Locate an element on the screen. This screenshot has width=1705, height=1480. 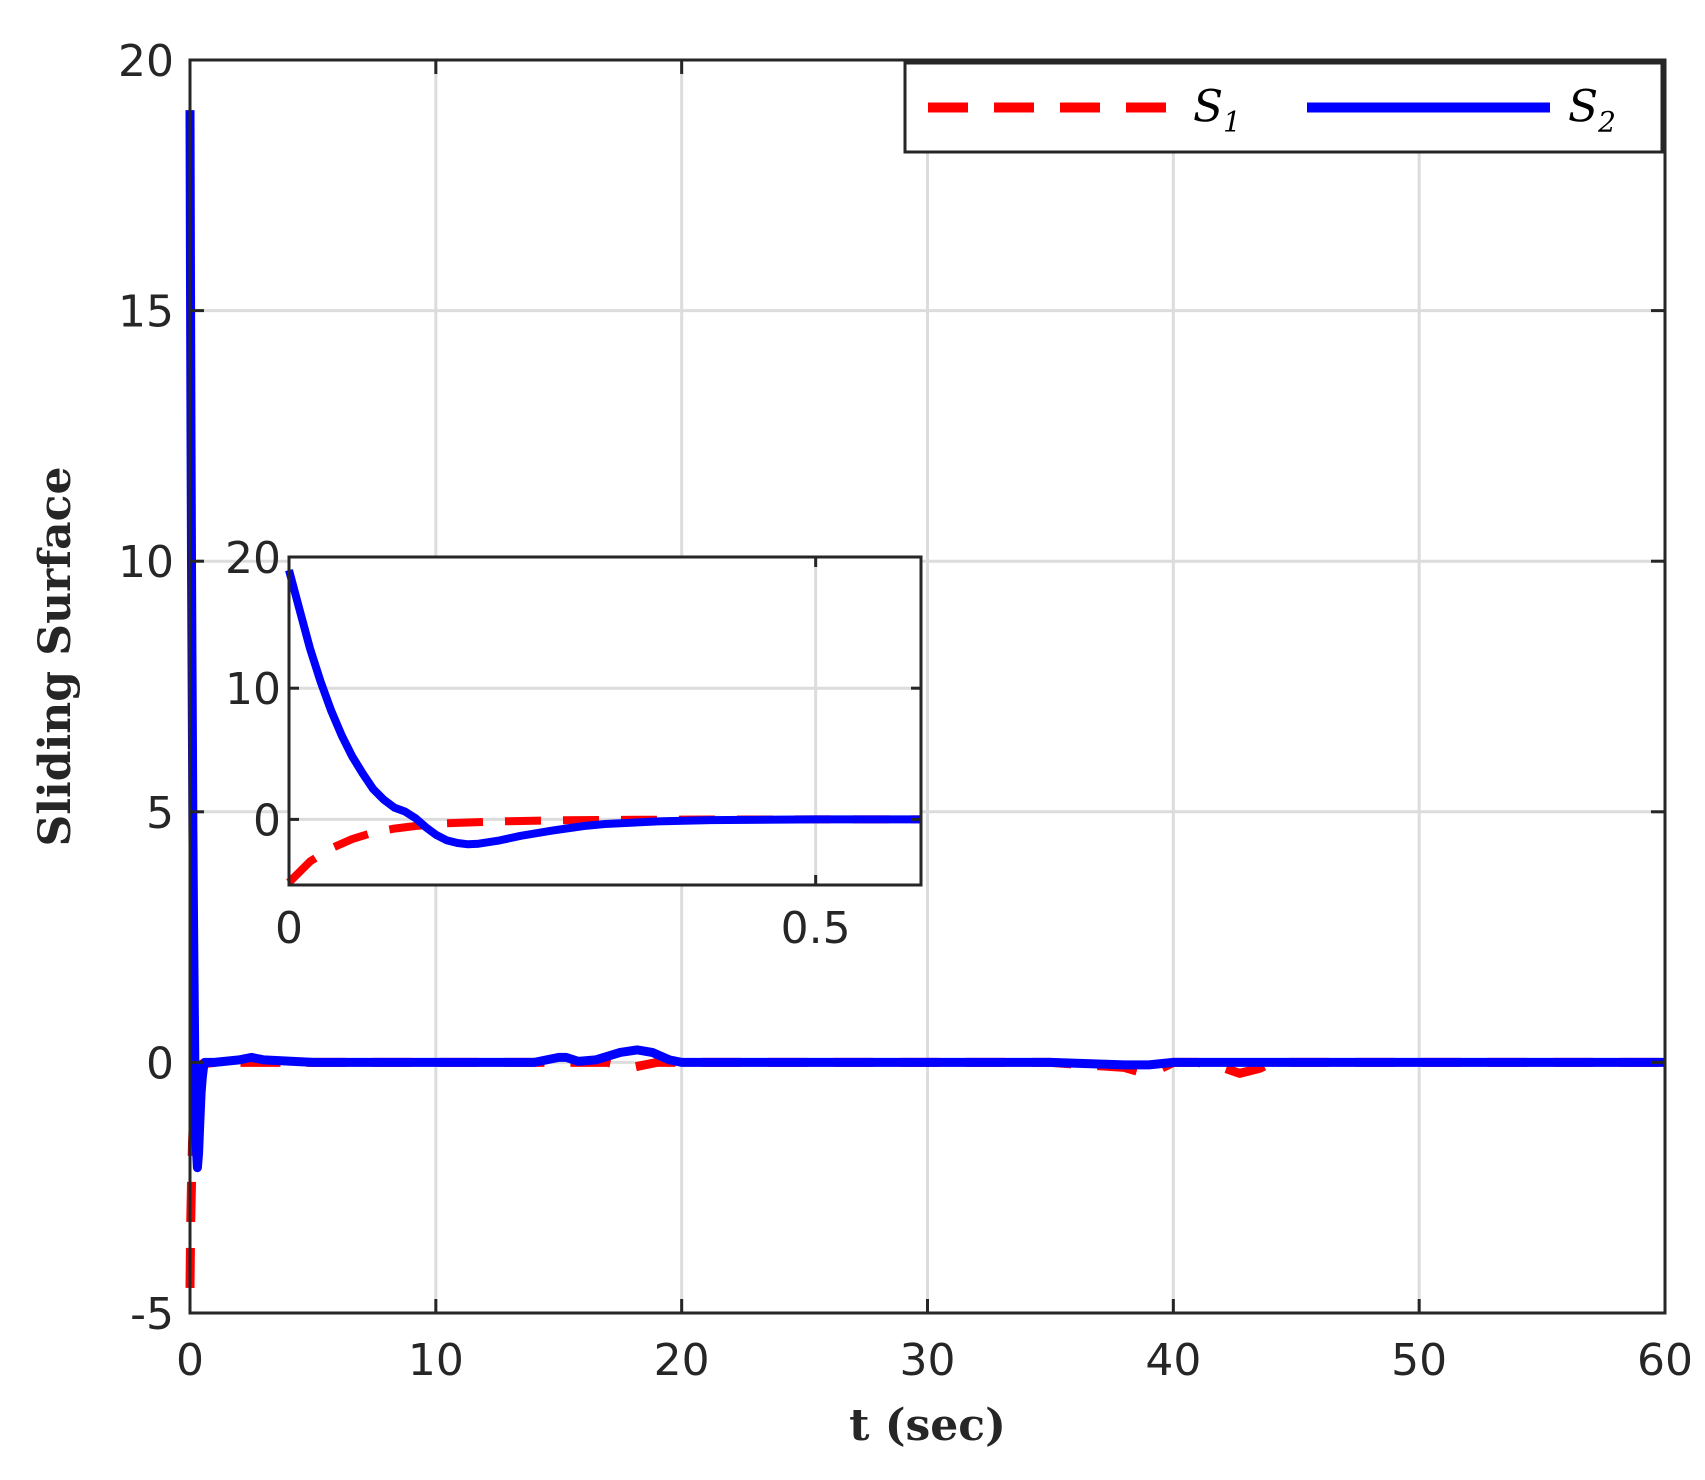
y-tick-label: -5 is located at coordinates (152, 1314).